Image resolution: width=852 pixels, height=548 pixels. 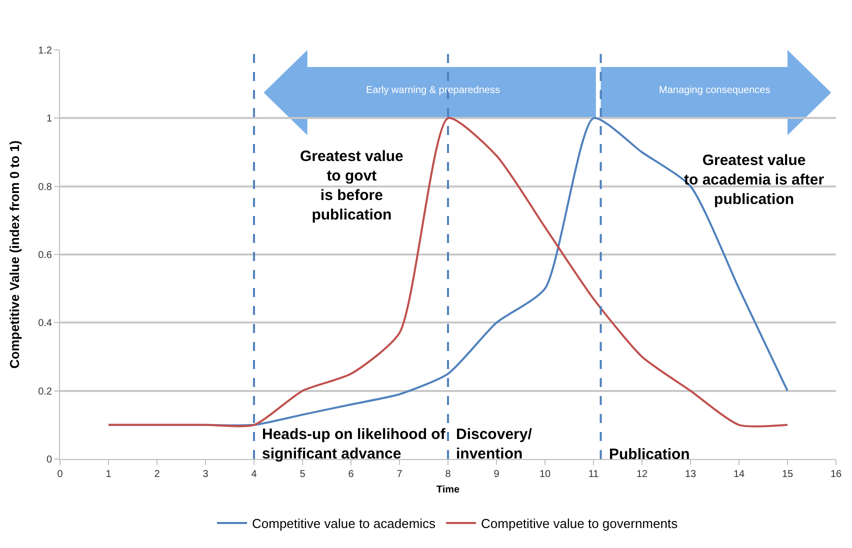 I want to click on x-tick-label: 1, so click(x=109, y=474).